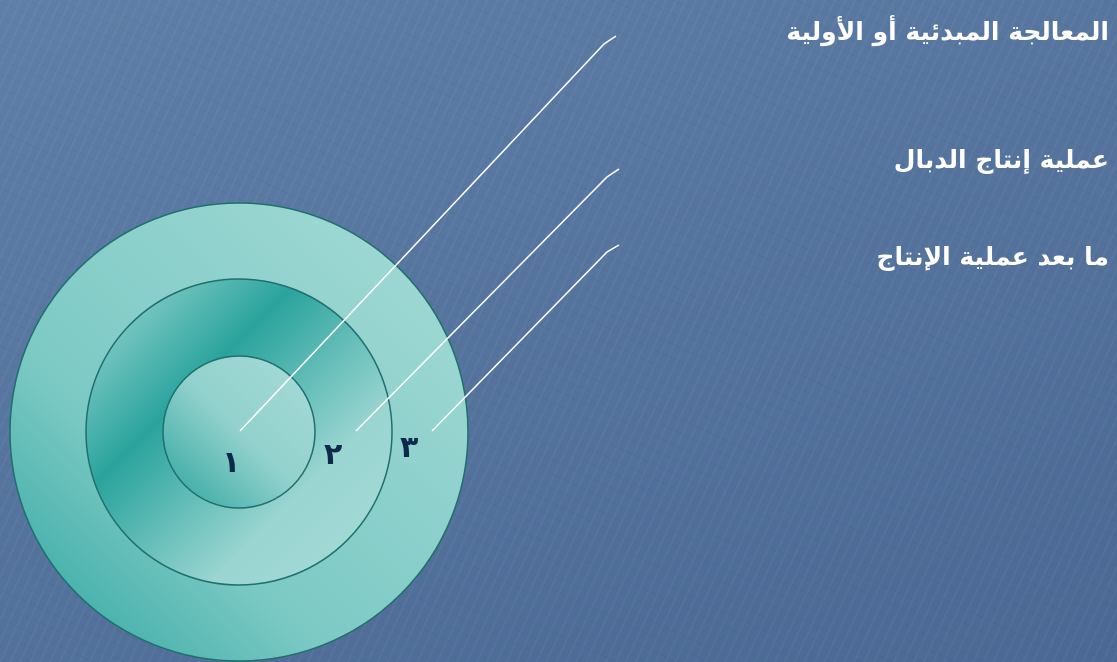  Describe the element at coordinates (409, 447) in the screenshot. I see `stage-3-number: ٣` at that location.